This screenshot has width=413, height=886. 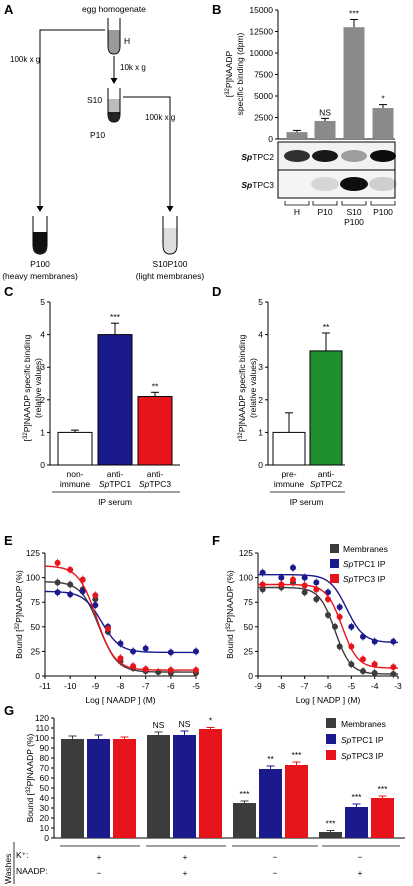 What do you see at coordinates (185, 873) in the screenshot?
I see `washes-g2-naadp: +` at bounding box center [185, 873].